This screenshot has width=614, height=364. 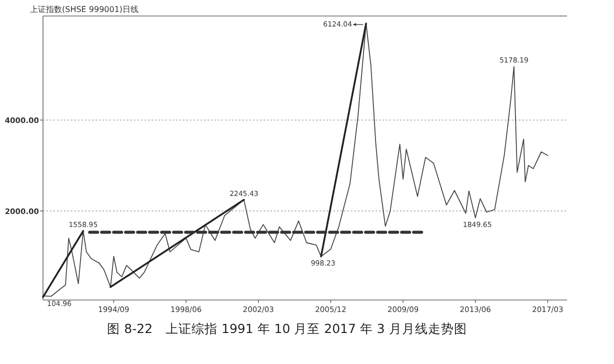 I want to click on chart-title: 上证指数(SHSE 999001)日线, so click(x=84, y=9).